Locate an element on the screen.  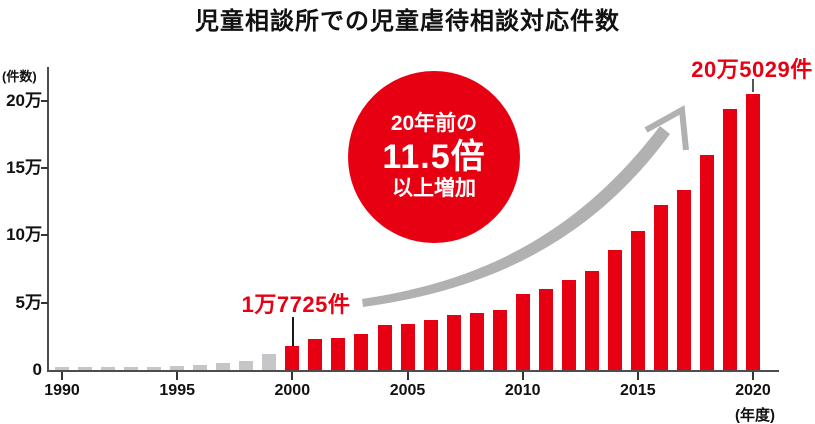
growth-badge: 20年前の 11.5倍 以上増加 is located at coordinates (434, 157).